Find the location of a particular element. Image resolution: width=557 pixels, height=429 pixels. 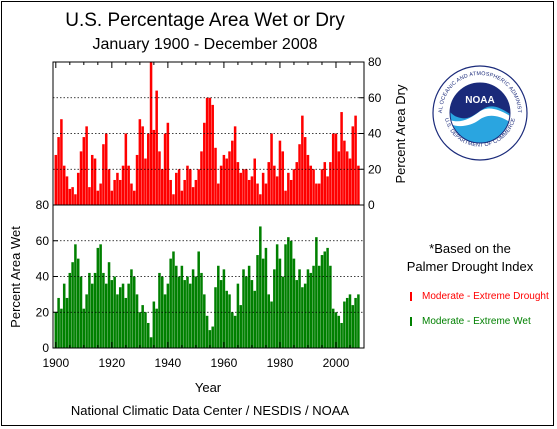

logo-dark-field is located at coordinates (480, 101).